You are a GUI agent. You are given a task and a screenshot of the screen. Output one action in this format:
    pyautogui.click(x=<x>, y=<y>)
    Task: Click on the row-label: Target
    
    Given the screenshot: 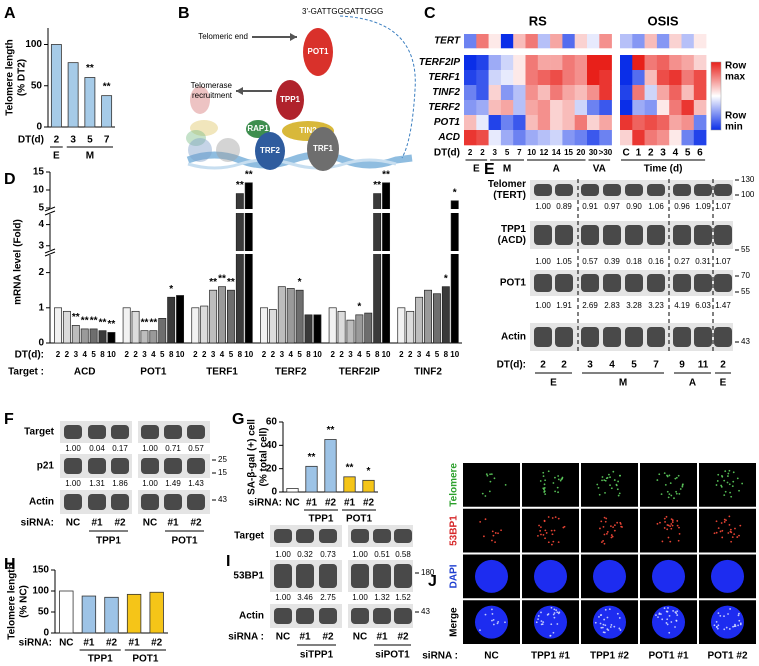 What is the action you would take?
    pyautogui.click(x=249, y=536)
    